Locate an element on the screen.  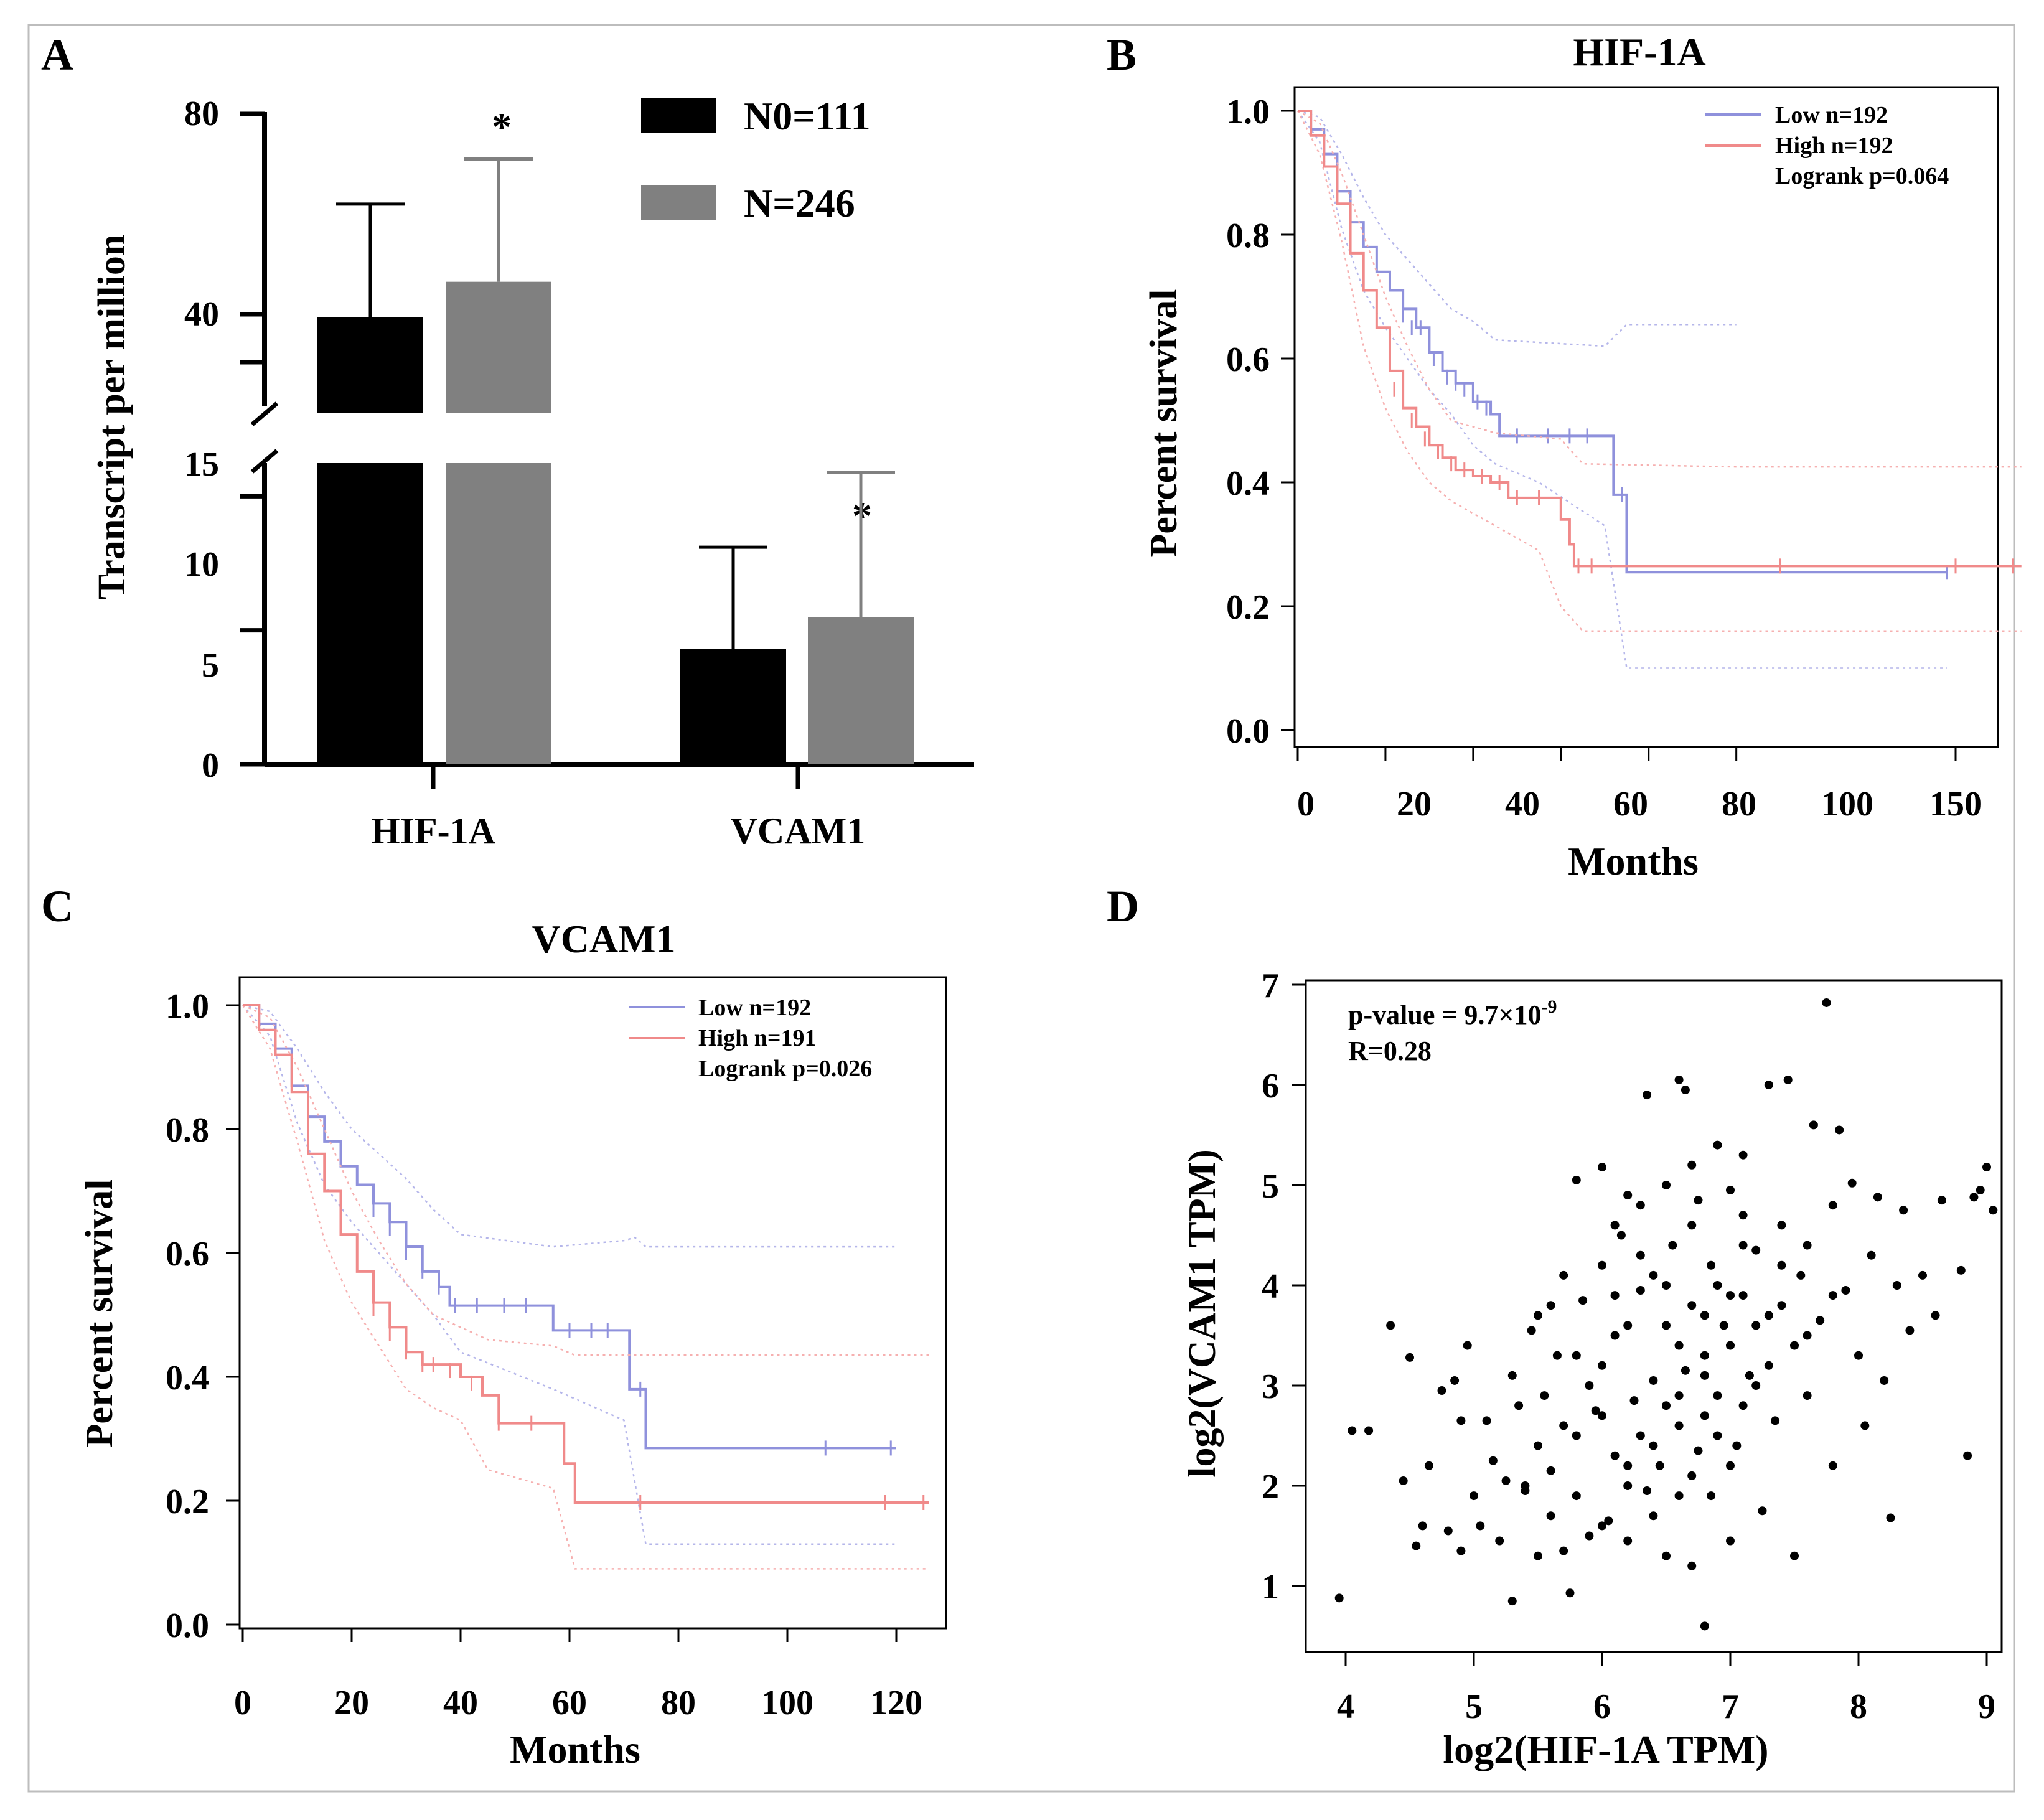
panel-c-title: VCAM1 is located at coordinates (604, 939).